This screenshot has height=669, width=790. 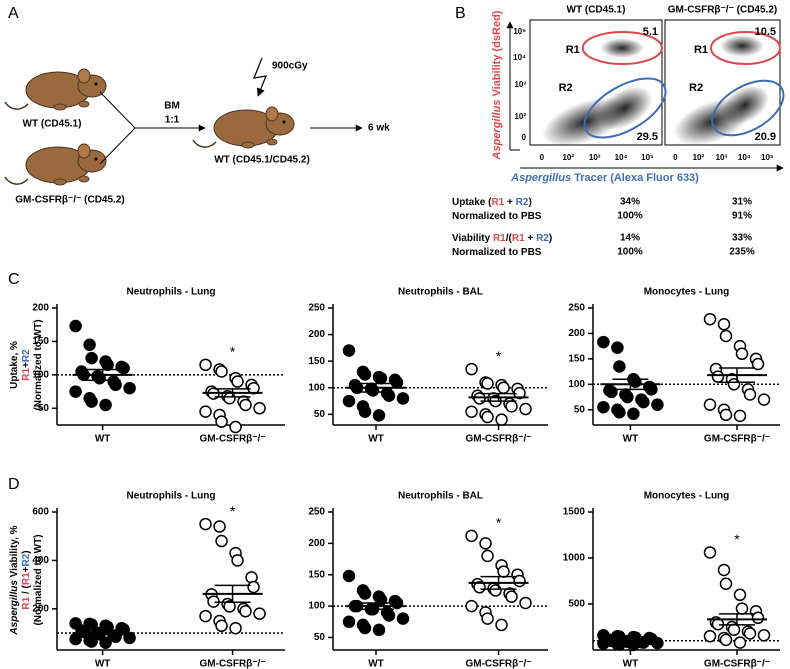 I want to click on gate-value: 29.5, so click(x=647, y=137).